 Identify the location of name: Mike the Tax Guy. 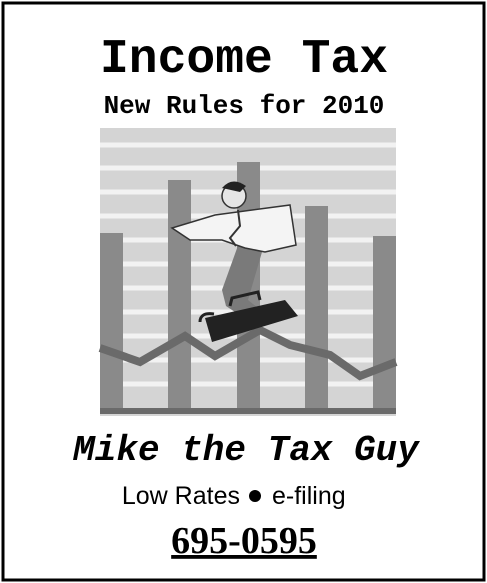
(246, 450).